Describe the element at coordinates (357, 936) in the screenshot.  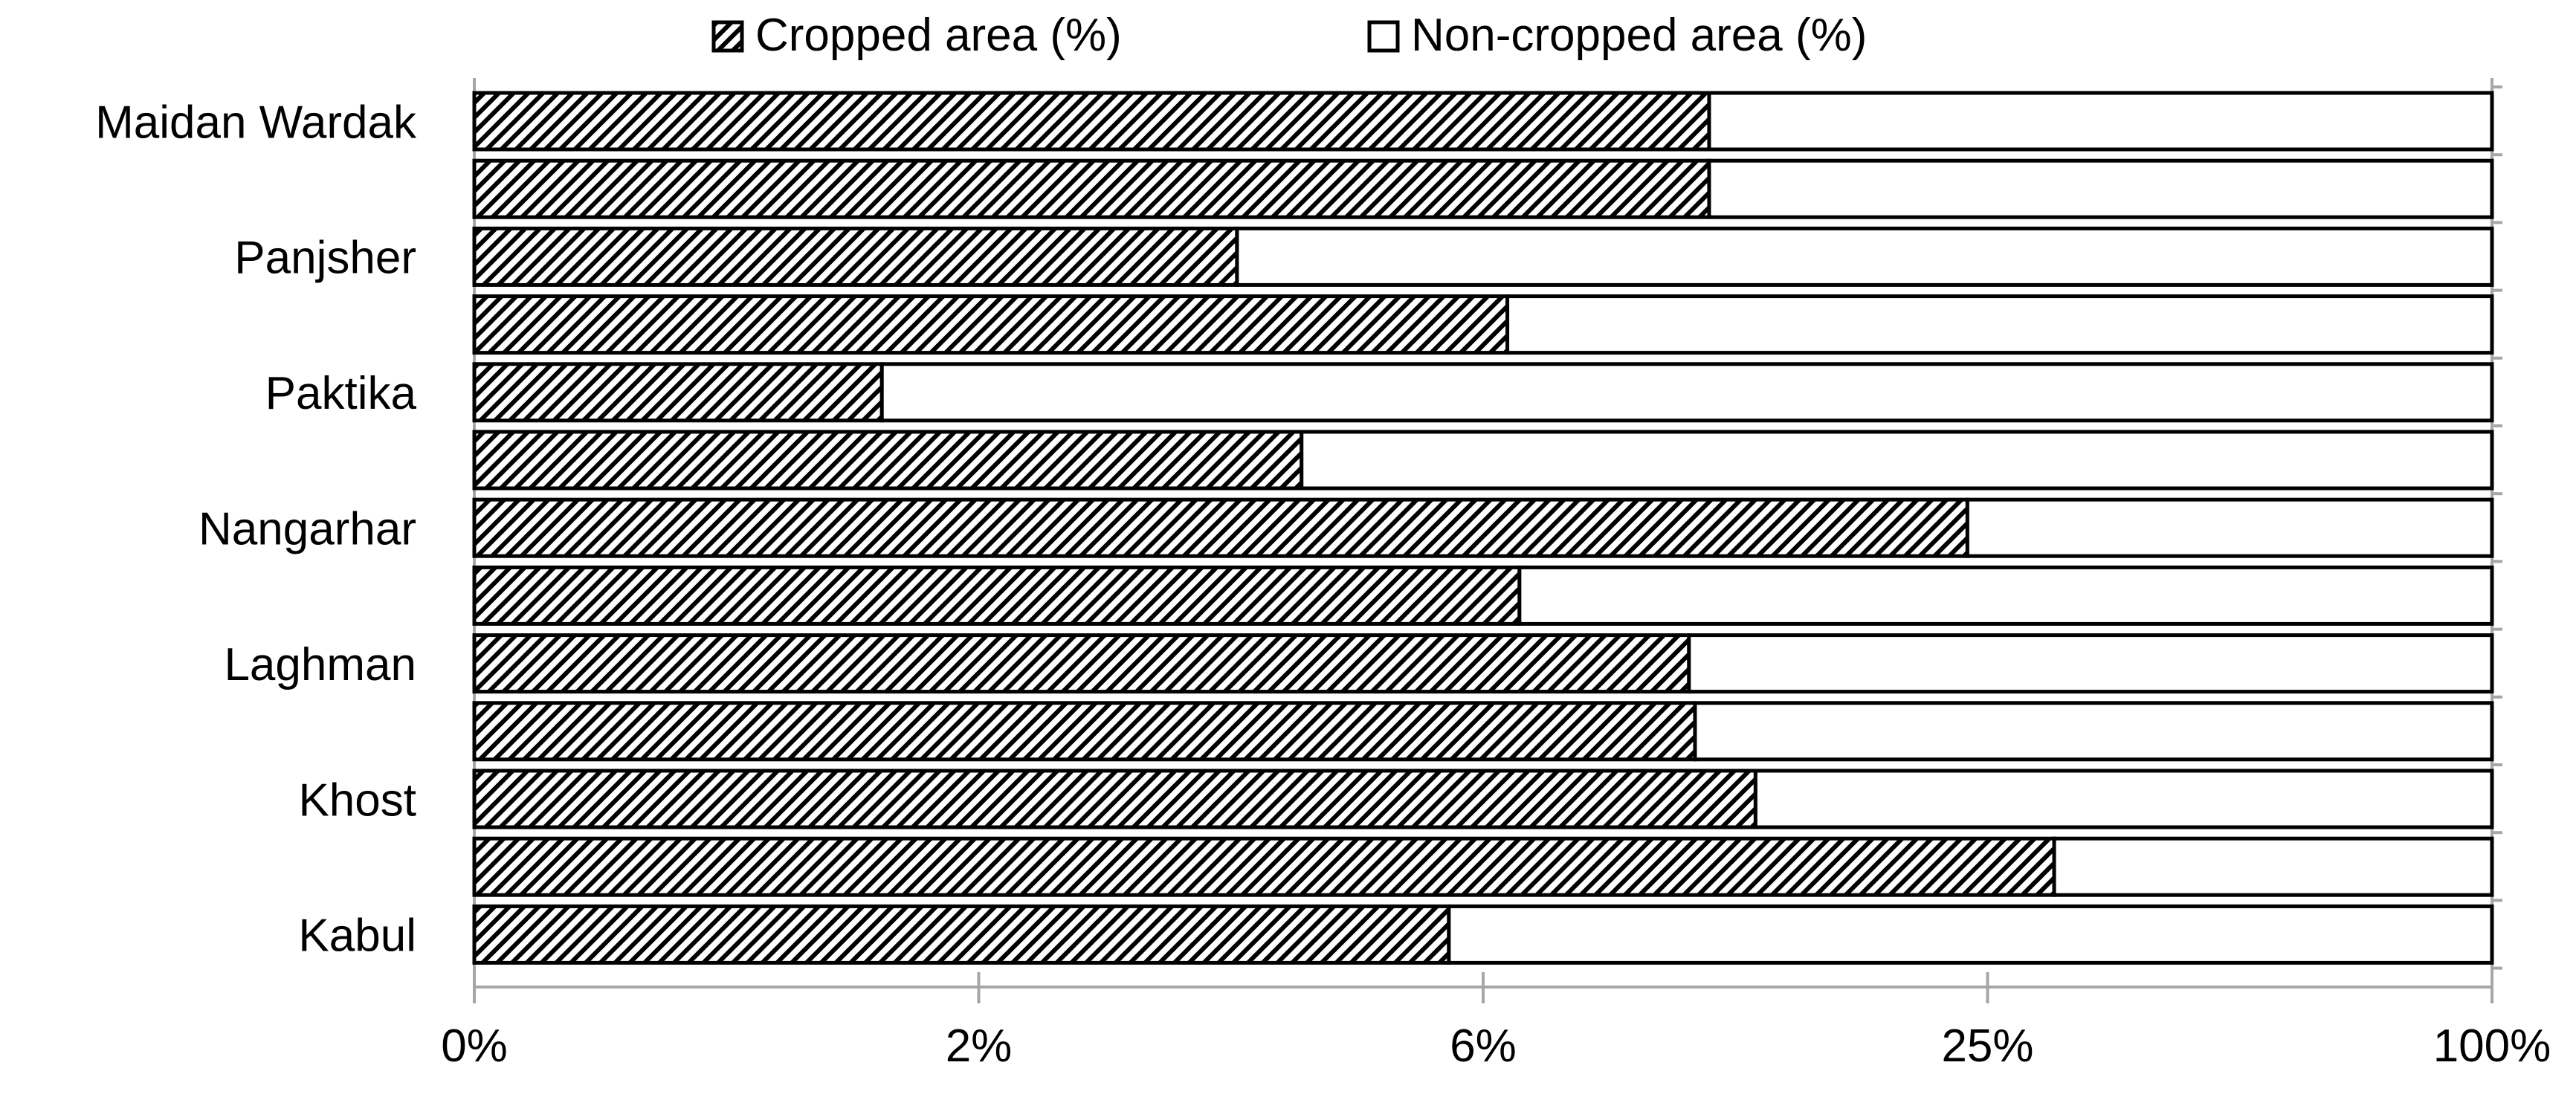
I see `category-label: Kabul` at that location.